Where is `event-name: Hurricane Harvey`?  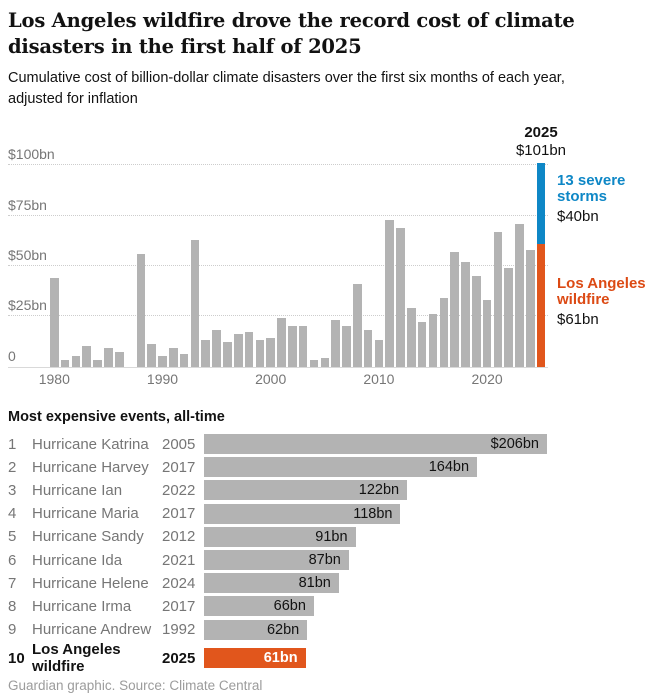
event-name: Hurricane Harvey is located at coordinates (90, 467).